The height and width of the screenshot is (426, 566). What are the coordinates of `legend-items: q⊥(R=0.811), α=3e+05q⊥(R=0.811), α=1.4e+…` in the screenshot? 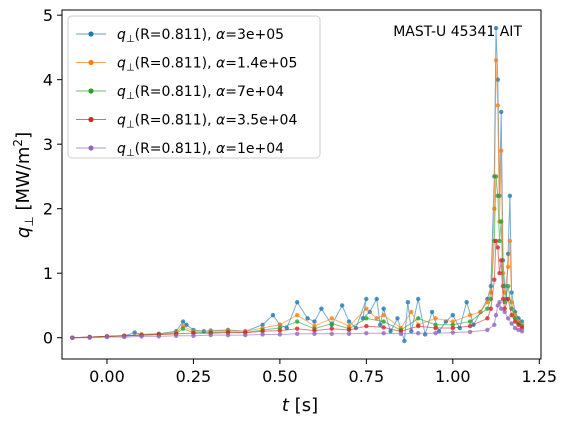 It's located at (186, 93).